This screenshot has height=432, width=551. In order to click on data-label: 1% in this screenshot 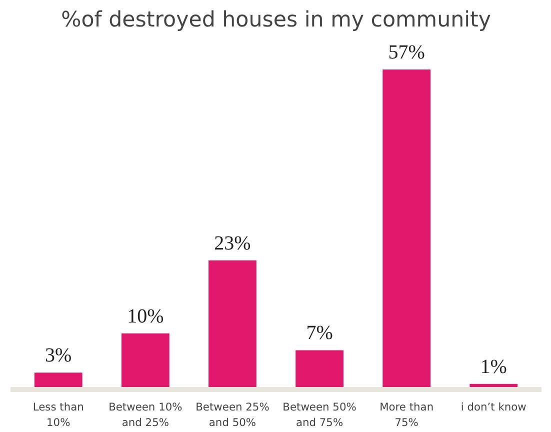, I will do `click(493, 367)`.